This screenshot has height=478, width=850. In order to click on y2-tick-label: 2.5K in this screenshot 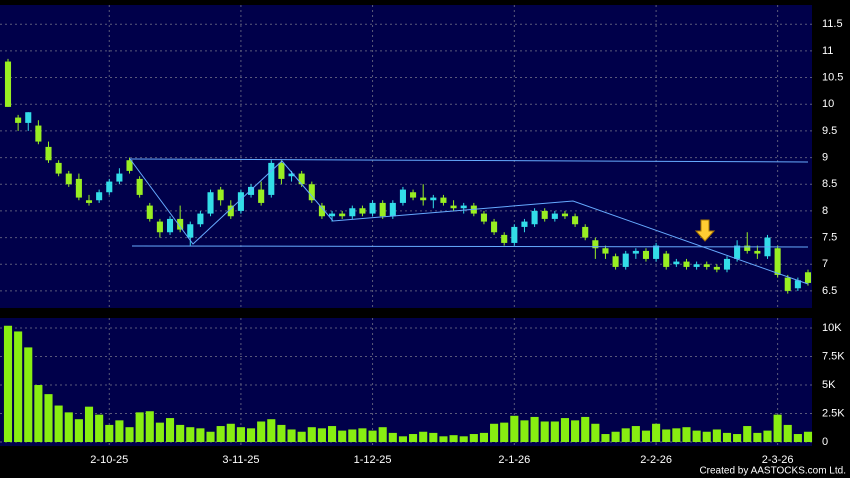, I will do `click(833, 413)`.